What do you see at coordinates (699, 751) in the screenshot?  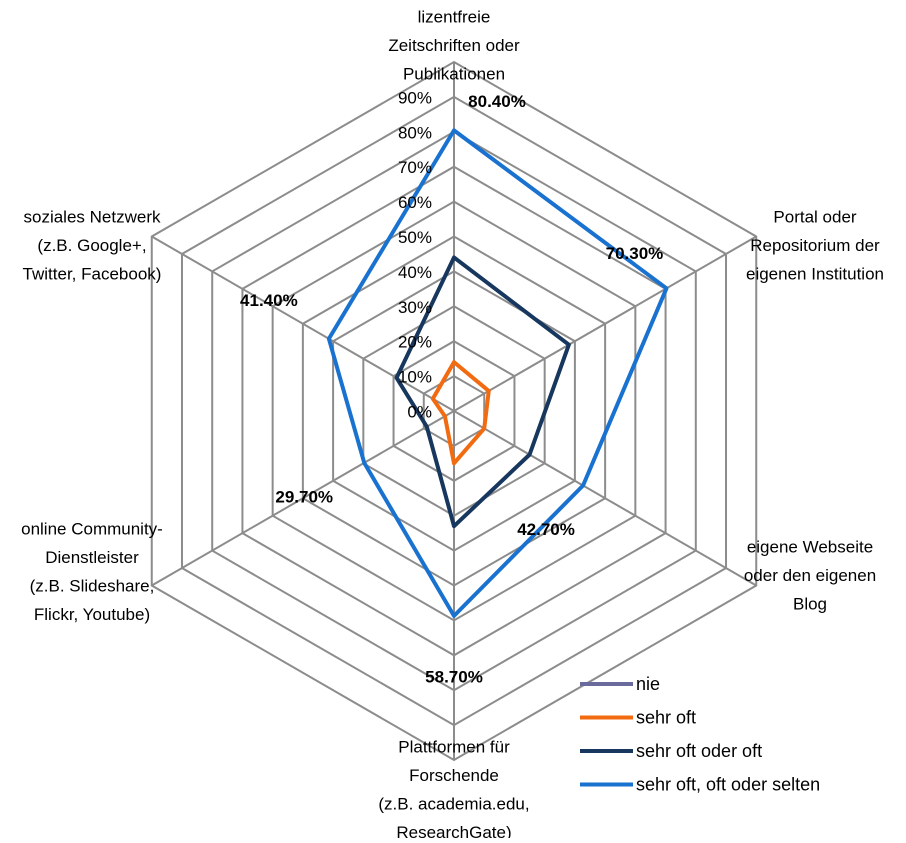 I see `legend-label: sehr oft oder oft` at bounding box center [699, 751].